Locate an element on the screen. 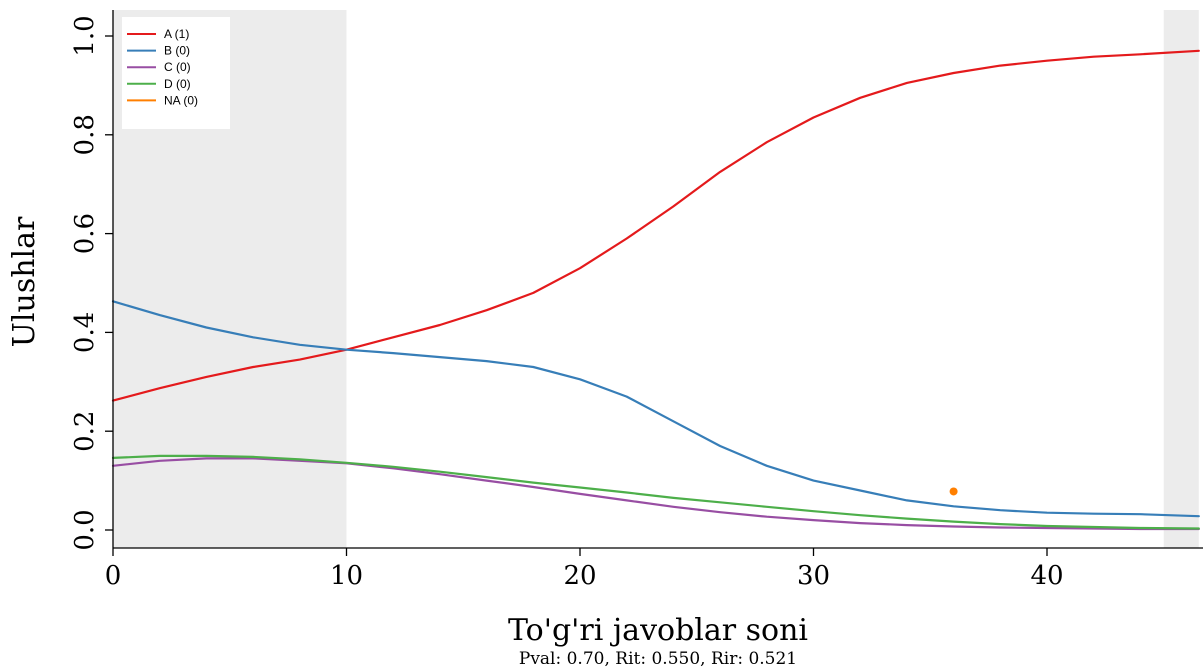 This screenshot has width=1203, height=669. legend-box is located at coordinates (176, 73).